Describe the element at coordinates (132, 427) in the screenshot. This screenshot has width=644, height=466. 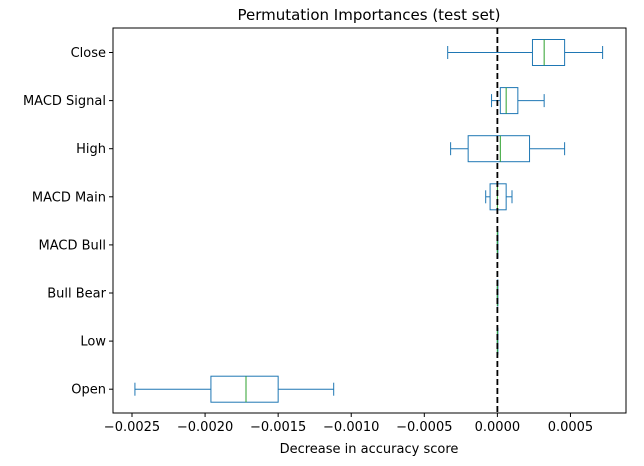
I see `x-tick-label: −0.0025` at that location.